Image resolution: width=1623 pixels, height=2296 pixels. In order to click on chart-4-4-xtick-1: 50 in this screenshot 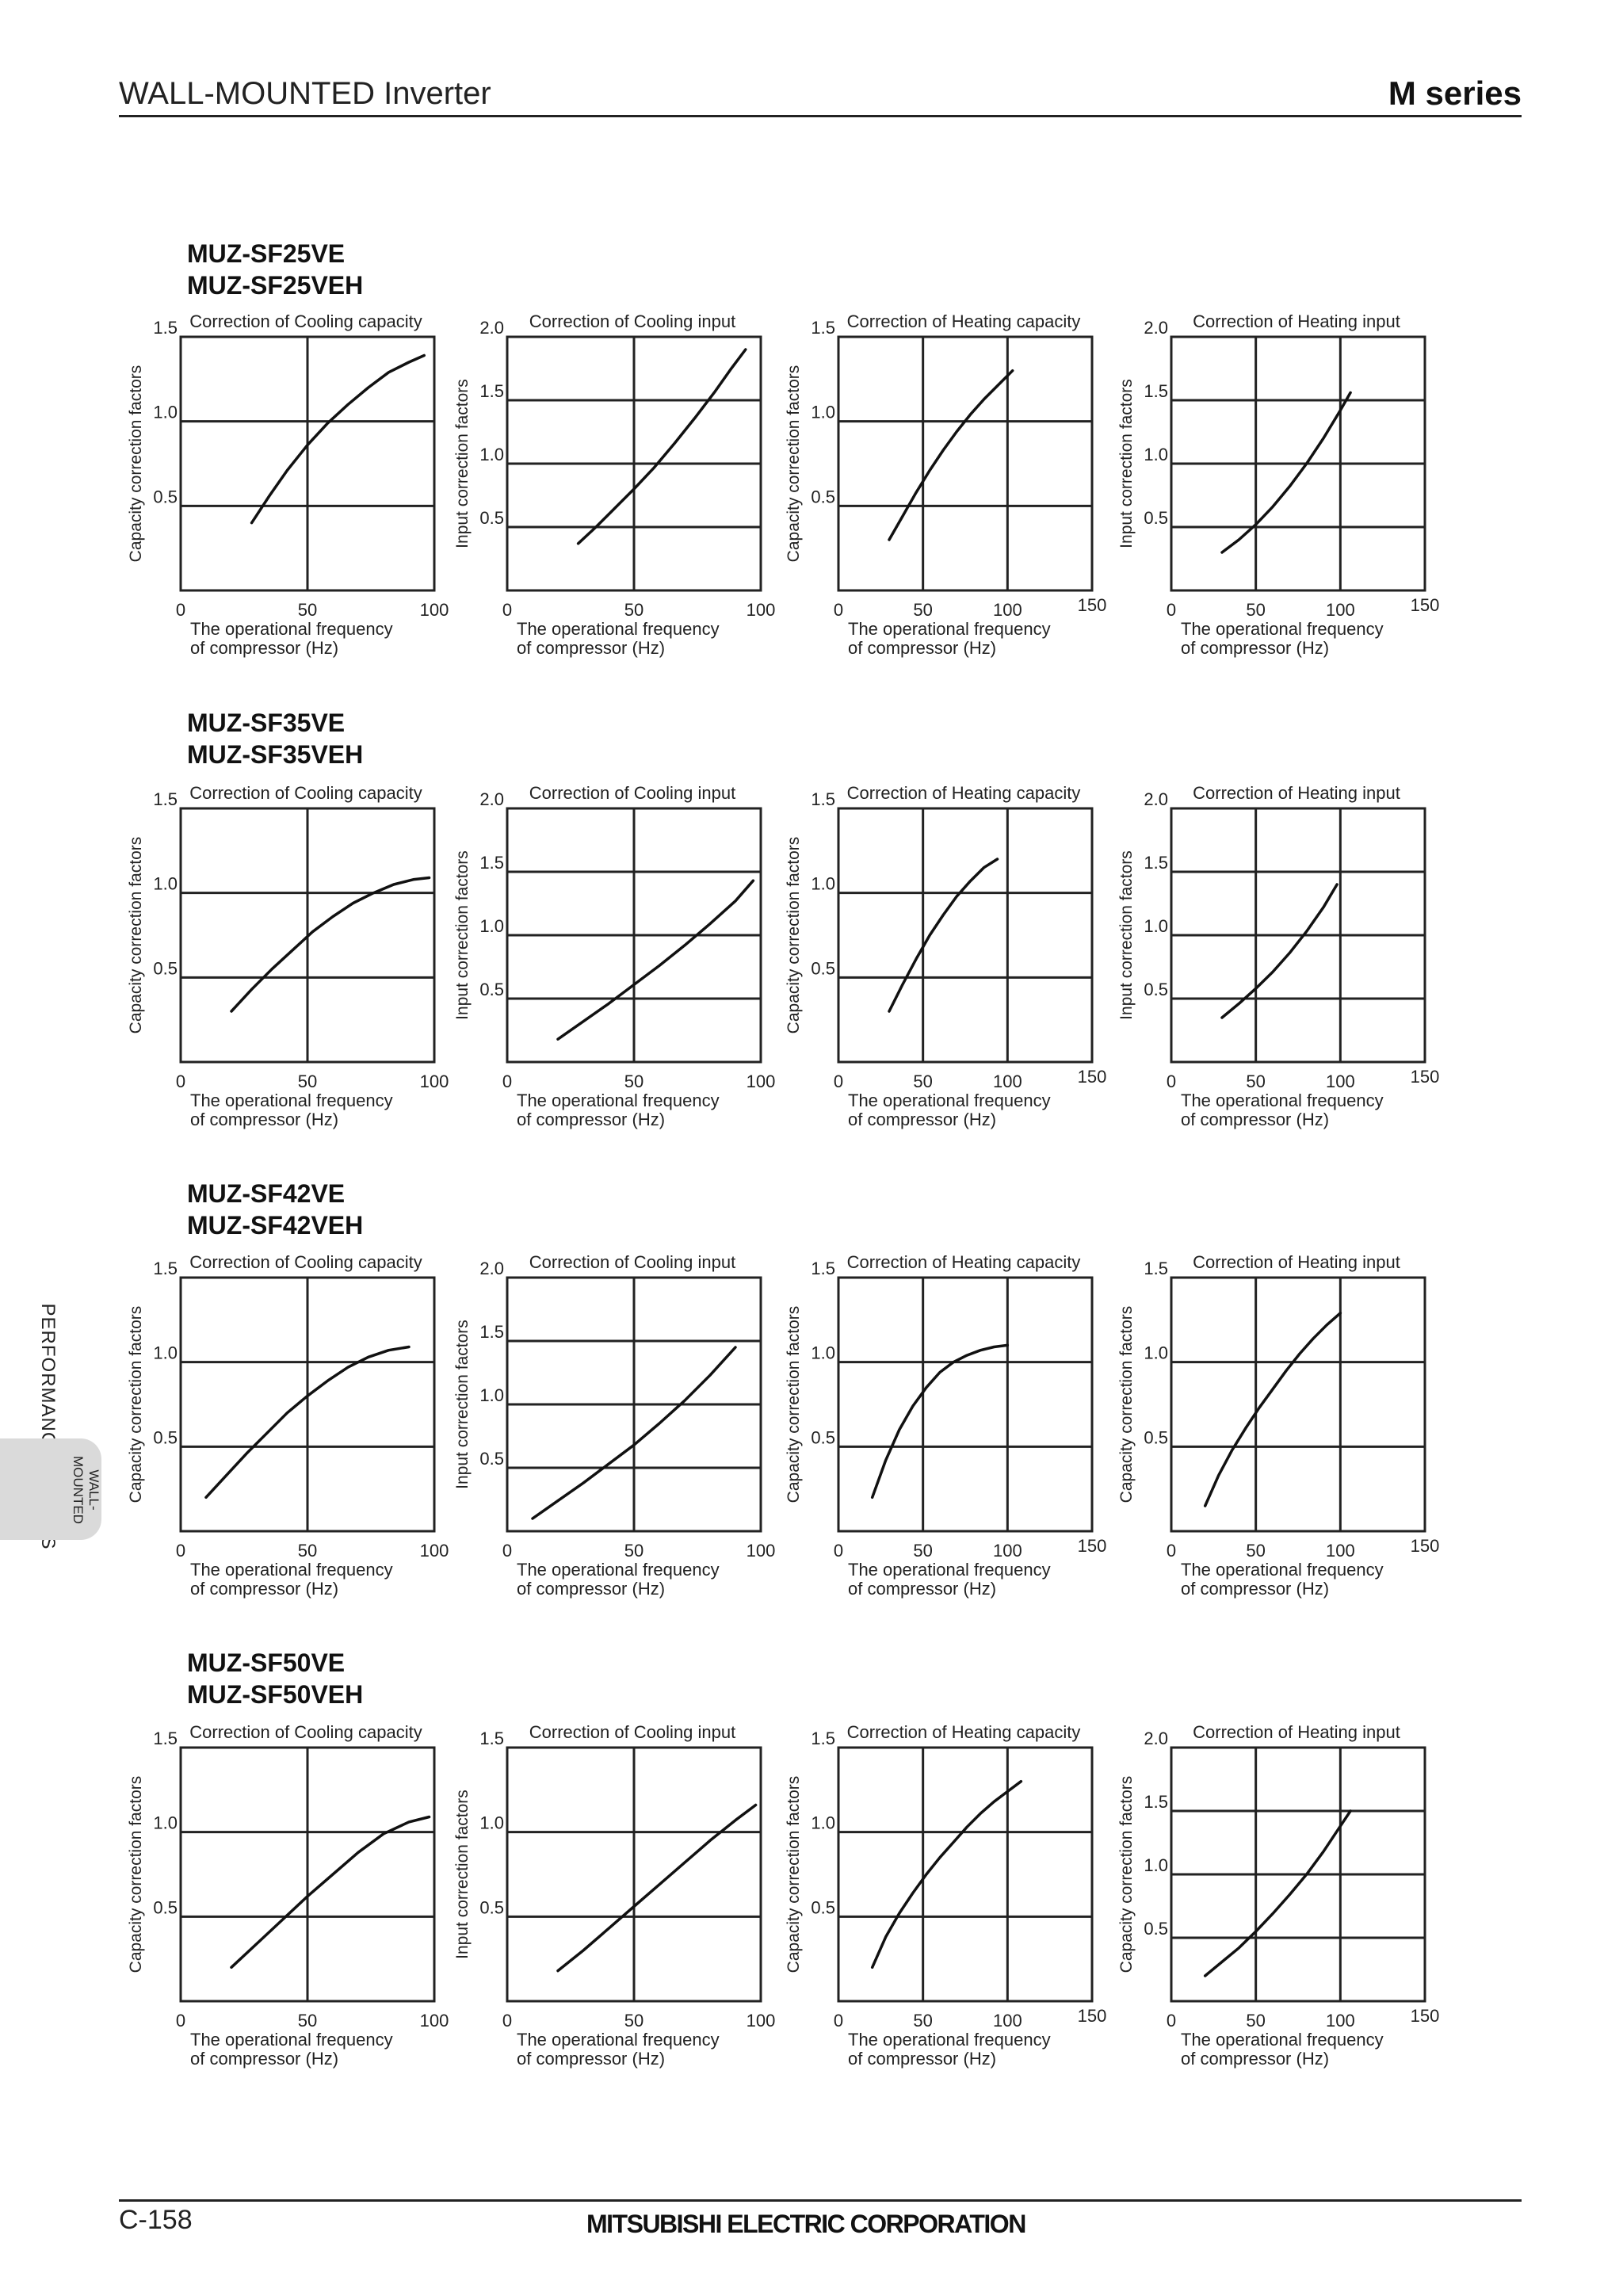, I will do `click(1255, 2020)`.